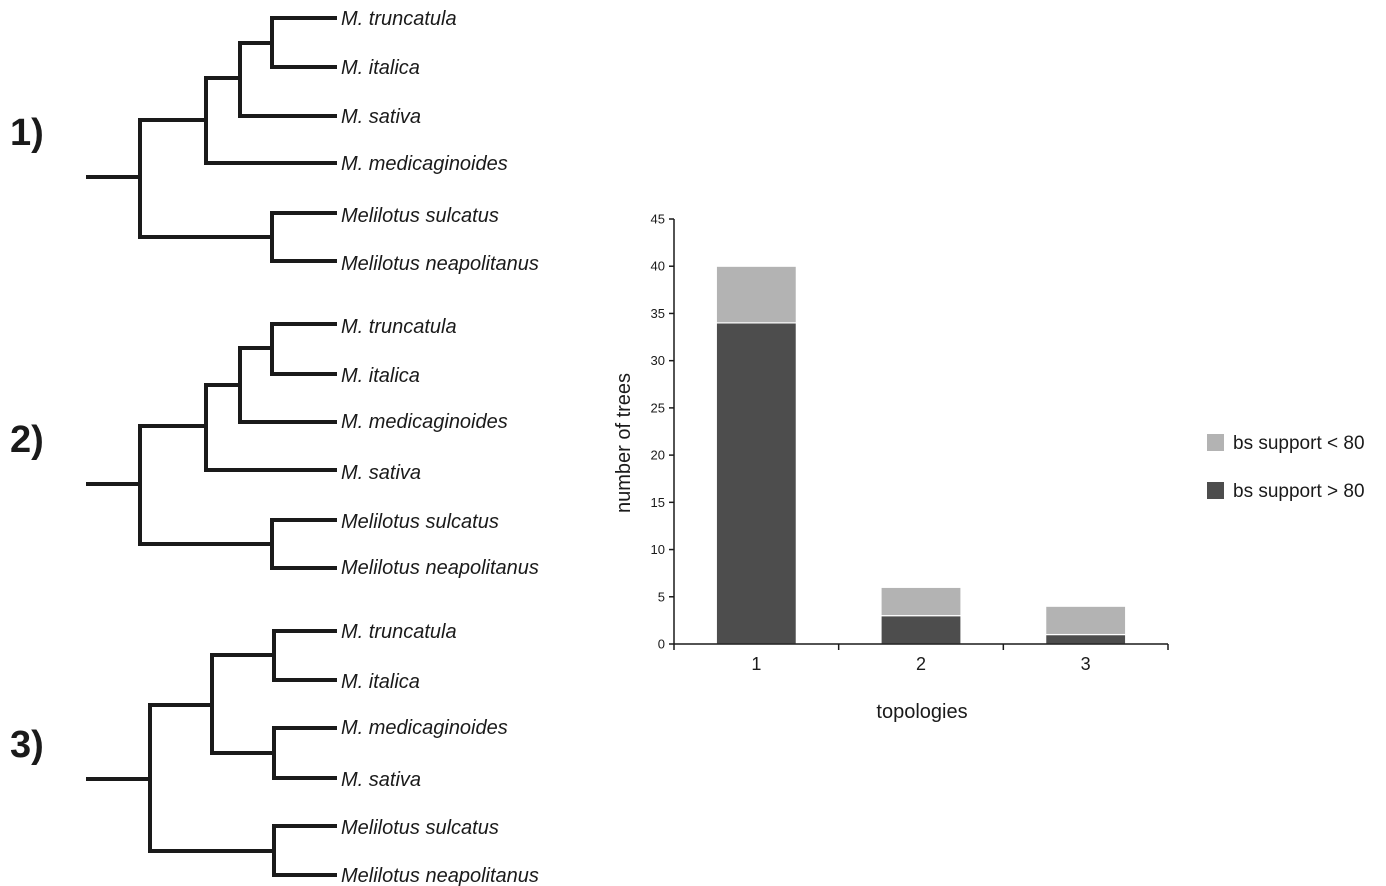 The width and height of the screenshot is (1386, 886). What do you see at coordinates (1299, 491) in the screenshot?
I see `legend-label: bs support > 80` at bounding box center [1299, 491].